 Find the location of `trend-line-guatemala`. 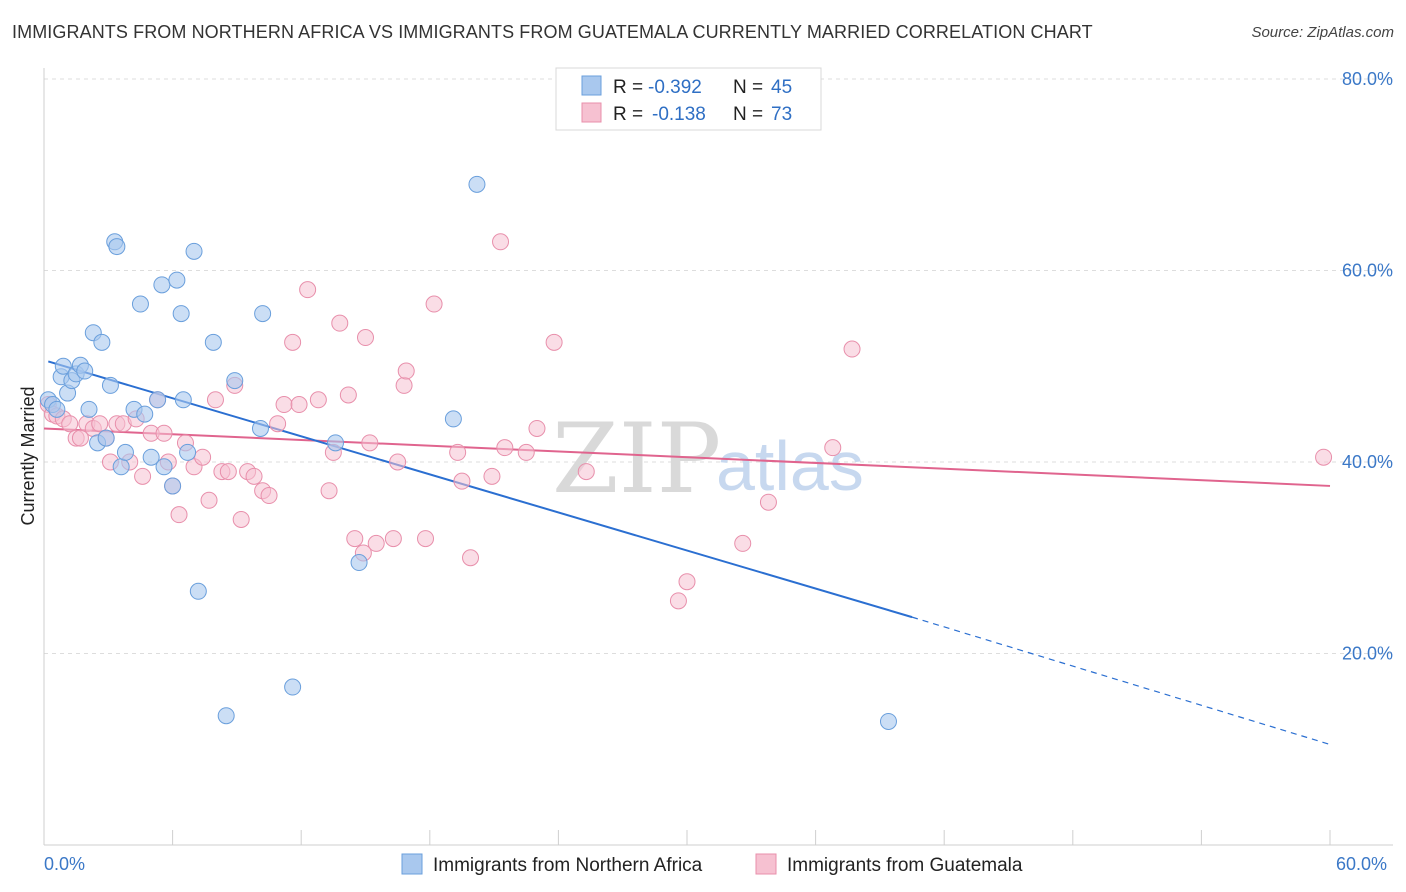

trend-line-guatemala is located at coordinates (687, 457).